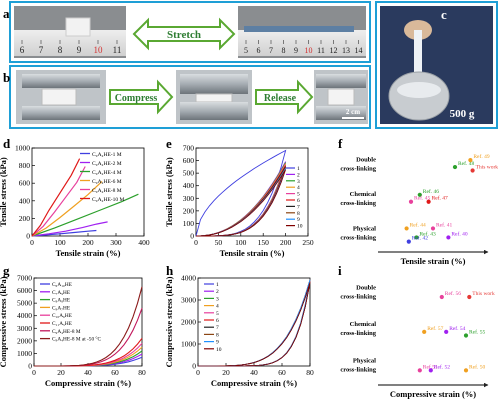 The image size is (500, 412). Describe the element at coordinates (481, 156) in the screenshot. I see `point-label: Ref. 49` at that location.